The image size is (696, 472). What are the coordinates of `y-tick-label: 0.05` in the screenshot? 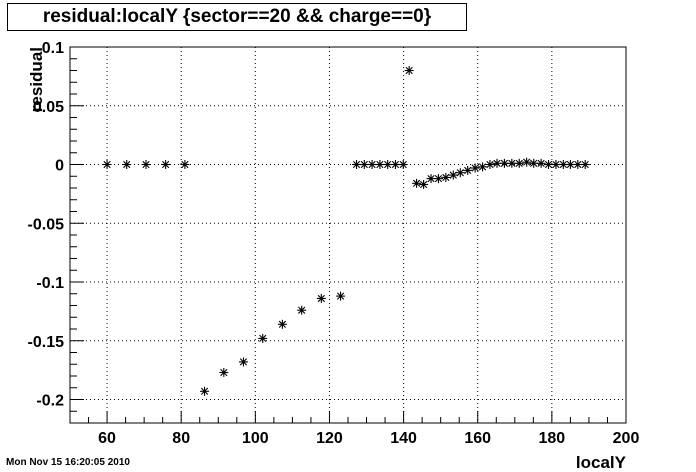 It's located at (48, 107).